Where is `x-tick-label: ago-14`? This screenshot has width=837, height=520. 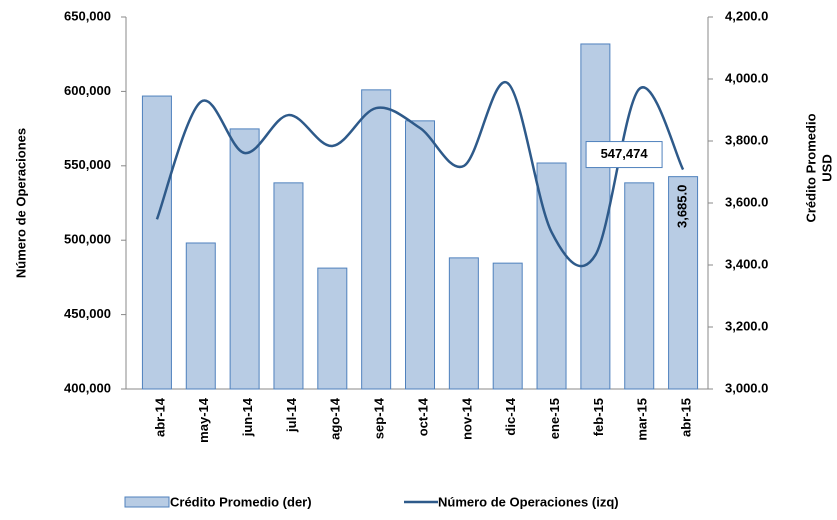 x-tick-label: ago-14 is located at coordinates (335, 418).